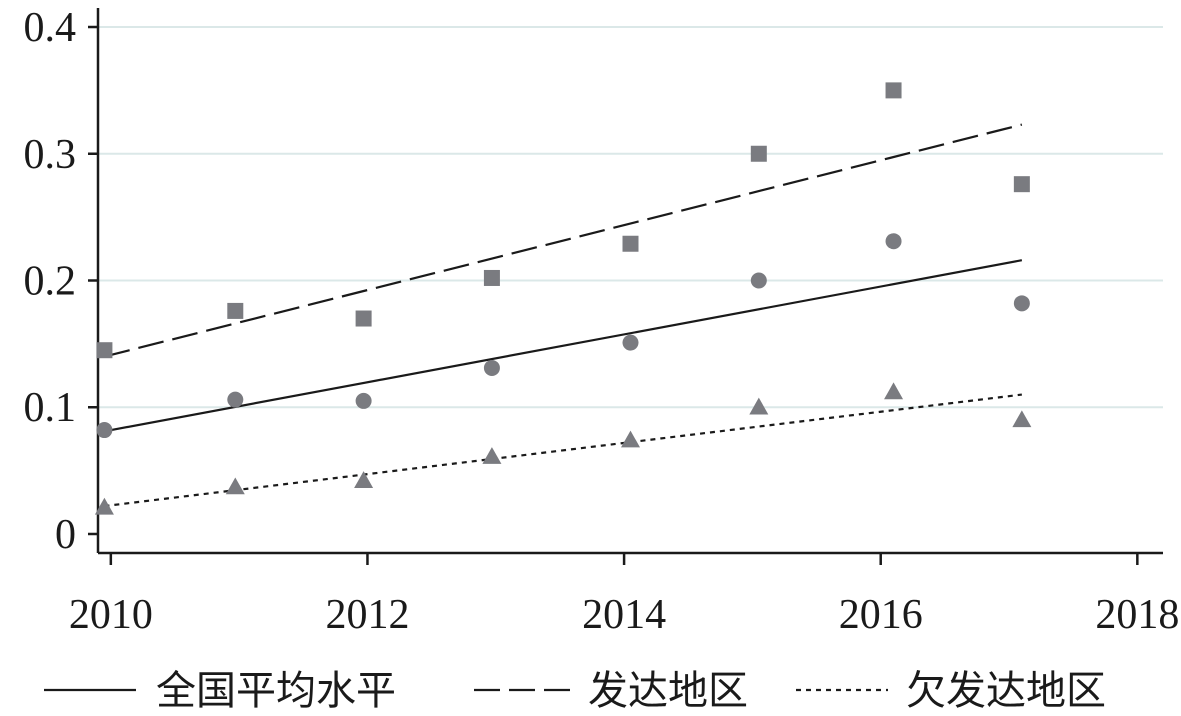  What do you see at coordinates (50, 155) in the screenshot?
I see `y-tick-label-3: 0.3` at bounding box center [50, 155].